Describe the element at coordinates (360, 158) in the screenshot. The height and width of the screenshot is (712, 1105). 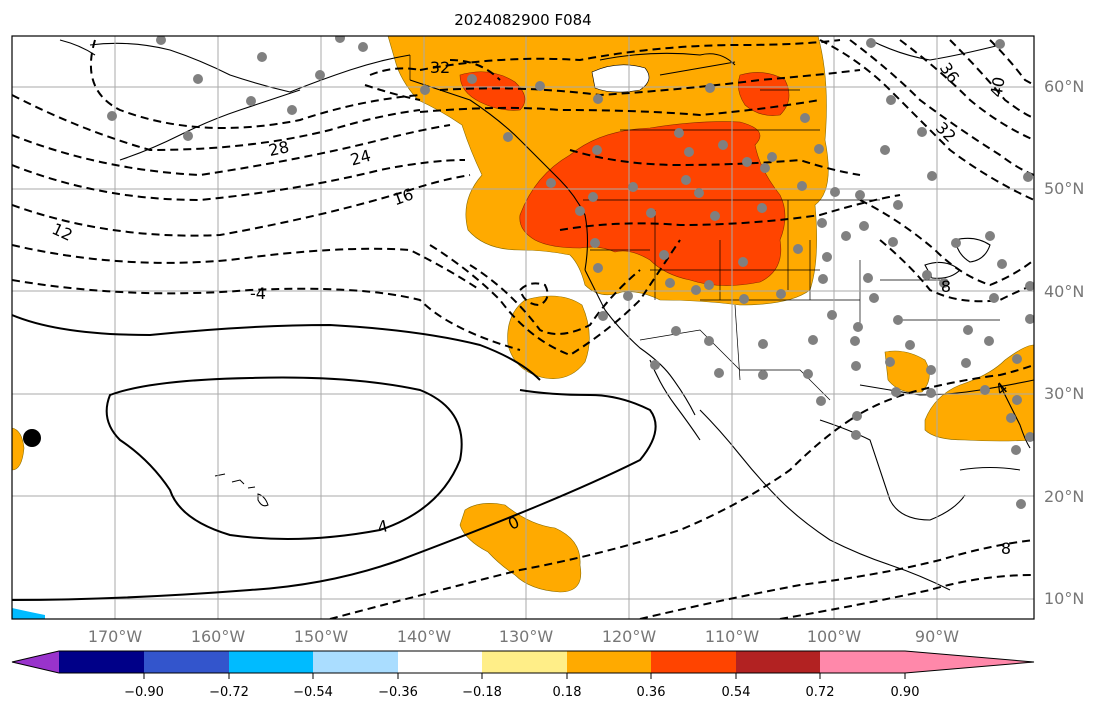
I see `contour-label-24: 24` at that location.